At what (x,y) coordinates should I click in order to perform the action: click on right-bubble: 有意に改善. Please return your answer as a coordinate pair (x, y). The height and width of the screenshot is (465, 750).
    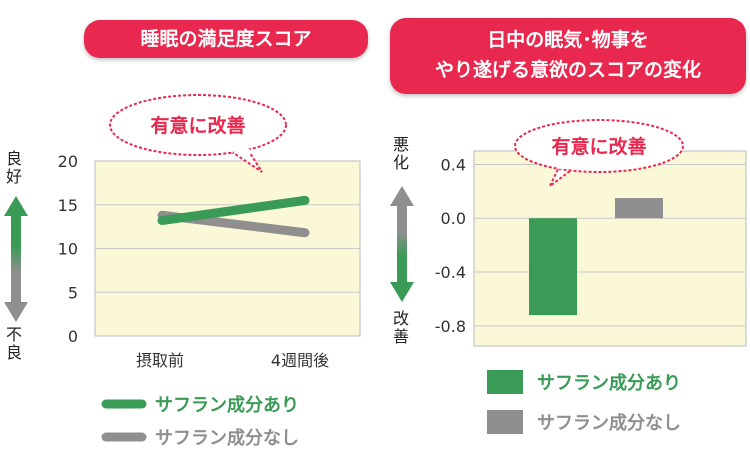
    Looking at the image, I should click on (599, 153).